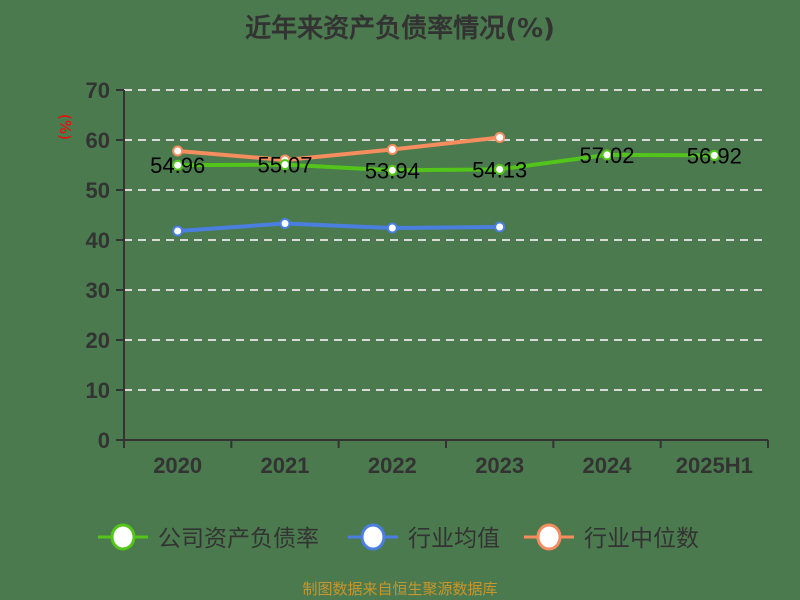  I want to click on legend-label: 行业均值, so click(454, 539).